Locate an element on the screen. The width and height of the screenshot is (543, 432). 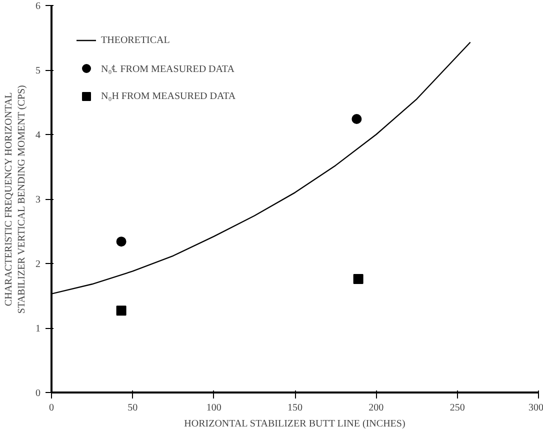
legend-label: N₀H FROM MEASURED DATA is located at coordinates (168, 96).